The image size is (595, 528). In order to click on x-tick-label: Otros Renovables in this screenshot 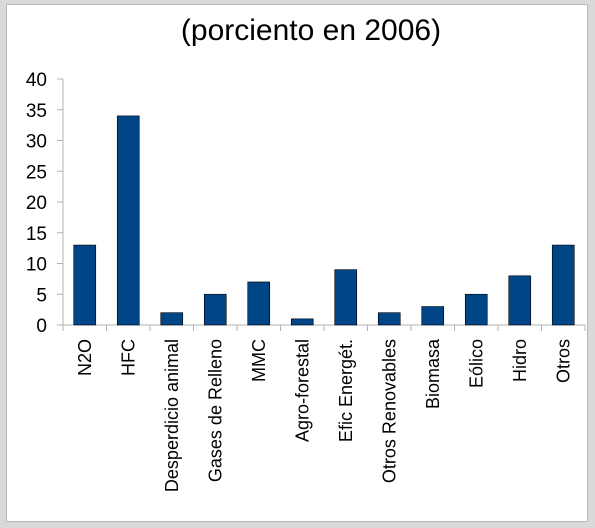, I will do `click(389, 411)`.